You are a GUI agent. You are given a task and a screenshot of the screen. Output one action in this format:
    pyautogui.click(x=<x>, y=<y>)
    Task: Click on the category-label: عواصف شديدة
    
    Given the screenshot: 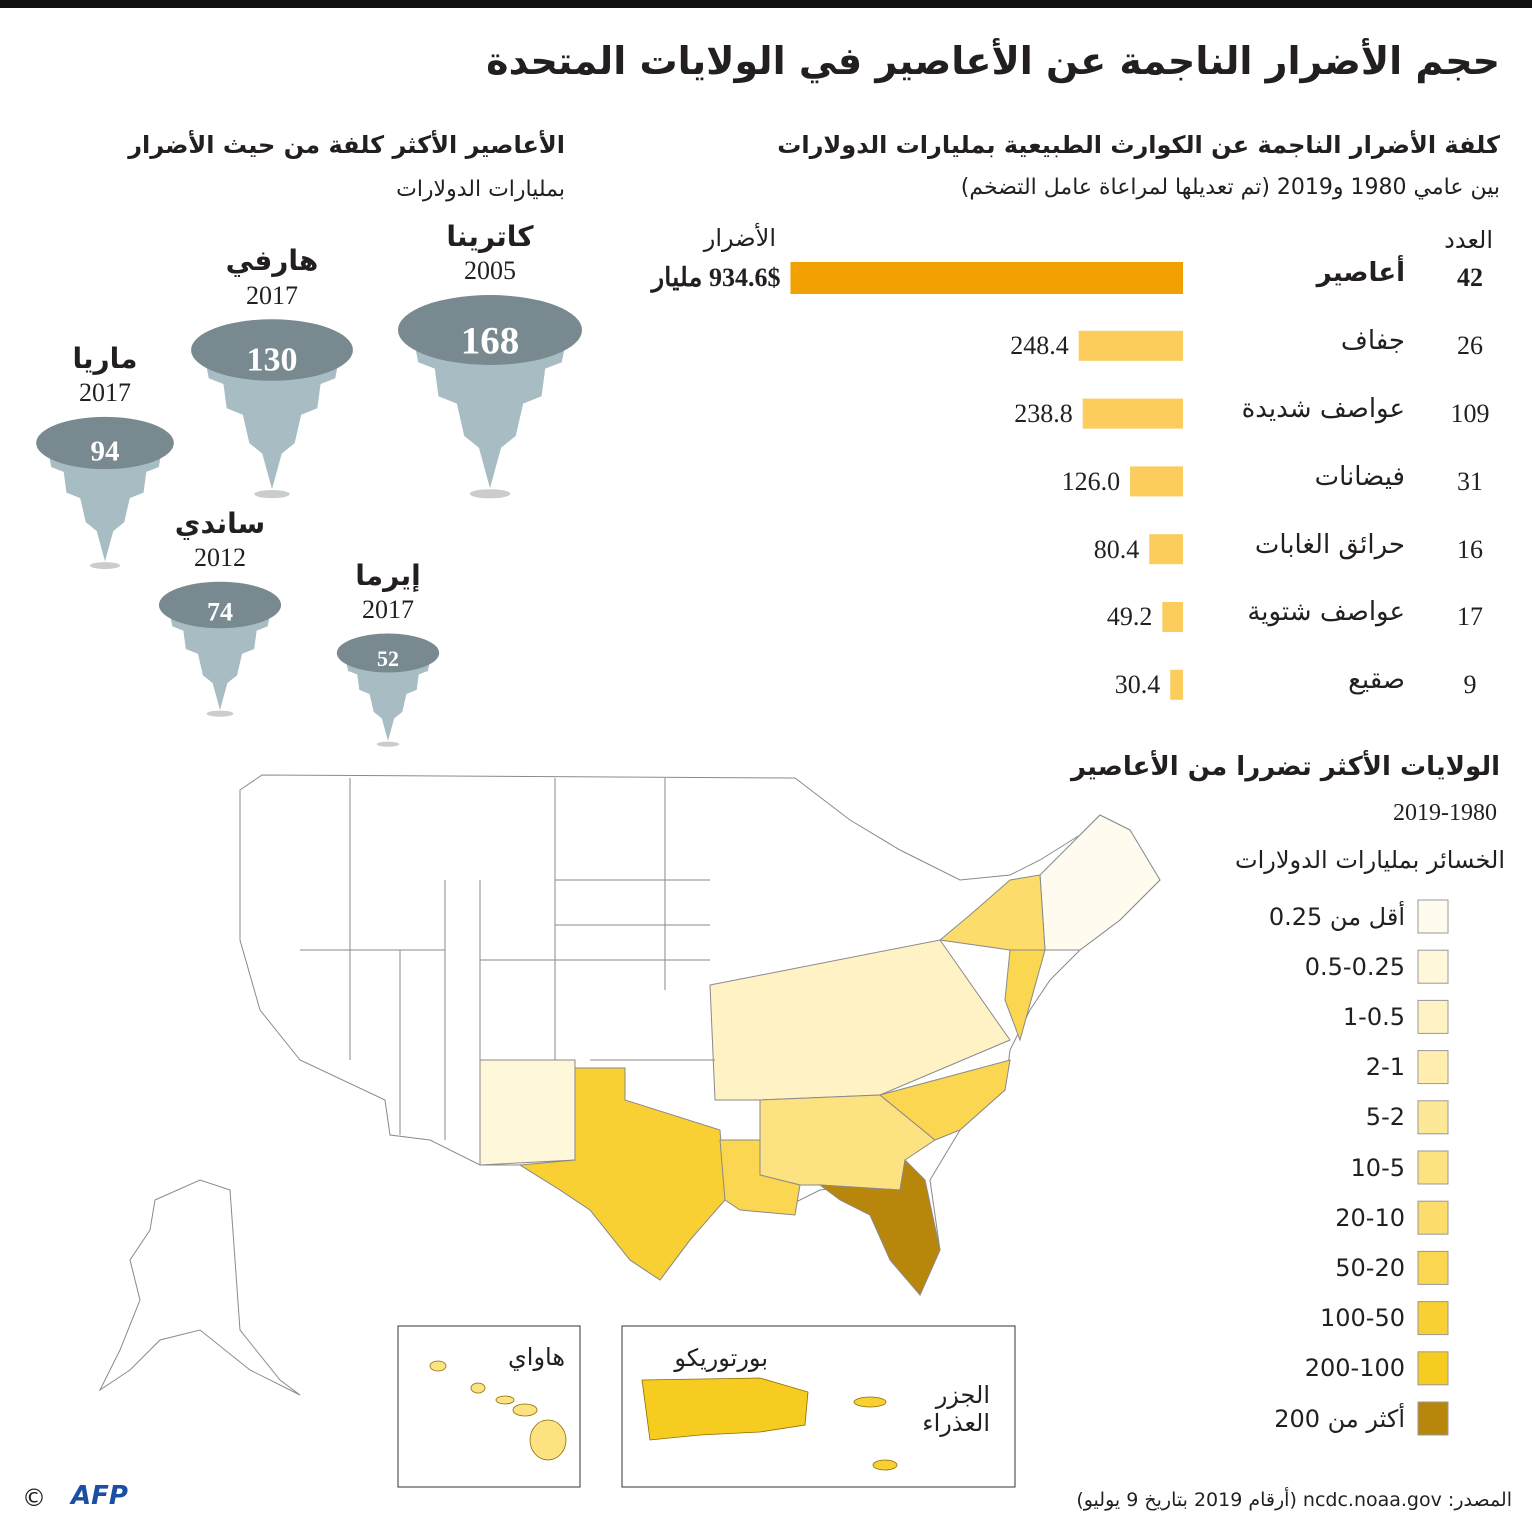 What is the action you would take?
    pyautogui.click(x=1323, y=409)
    